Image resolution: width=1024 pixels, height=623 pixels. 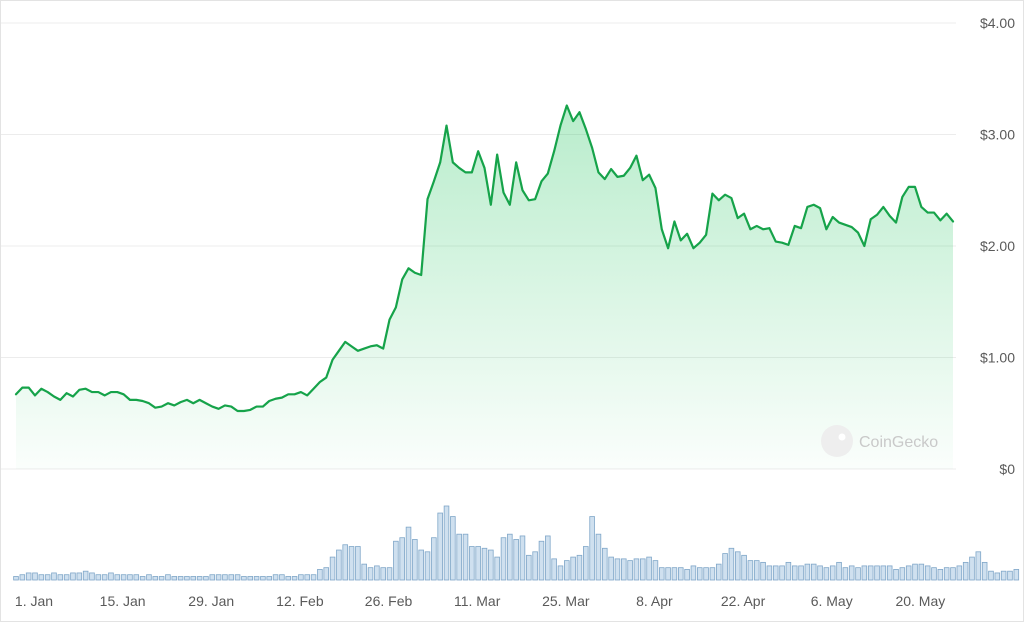 I want to click on x-tick-label: 8. Apr, so click(x=654, y=601).